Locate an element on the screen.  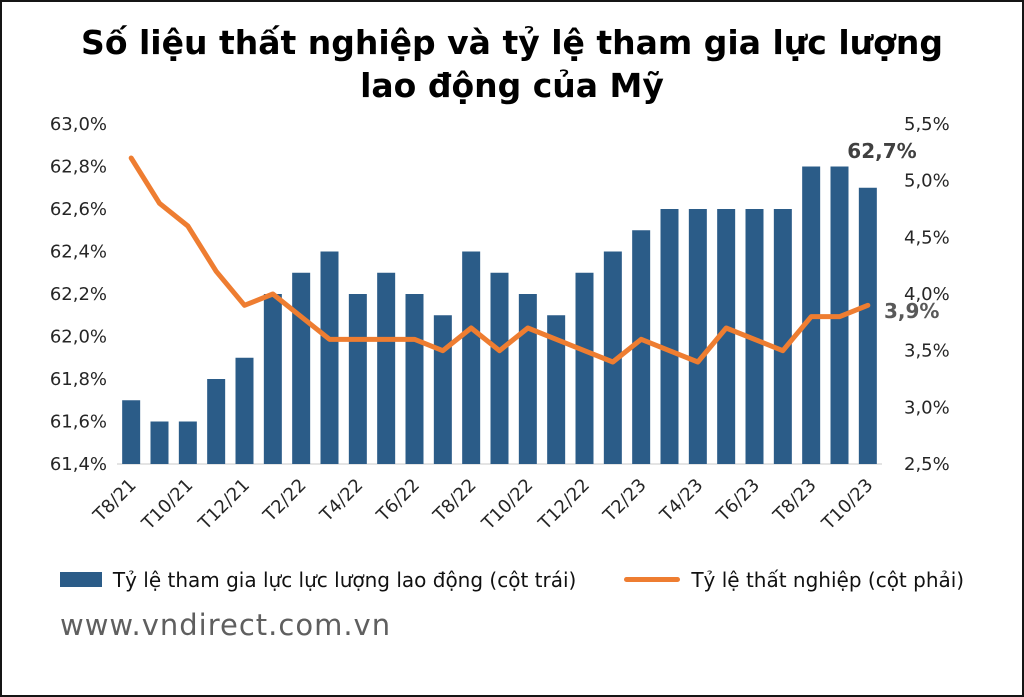
svg-text: T2/22 is located at coordinates (285, 500).